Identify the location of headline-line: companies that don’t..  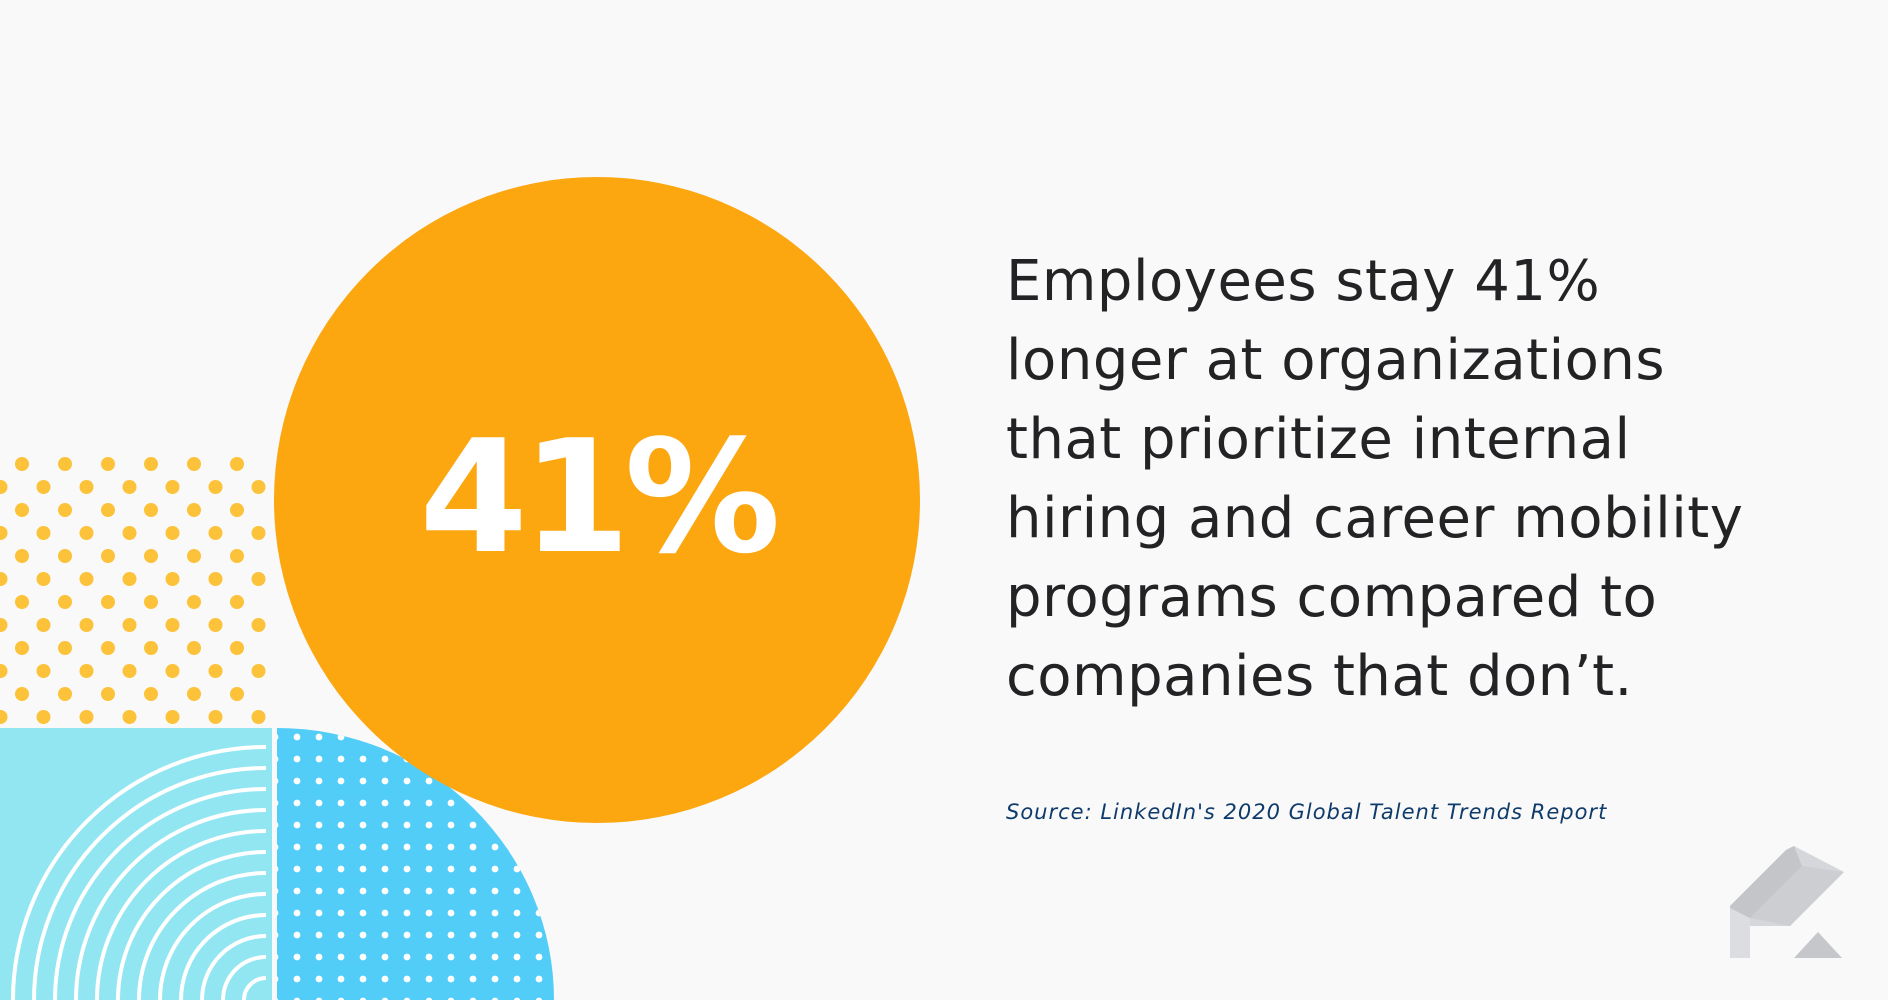
(1319, 676).